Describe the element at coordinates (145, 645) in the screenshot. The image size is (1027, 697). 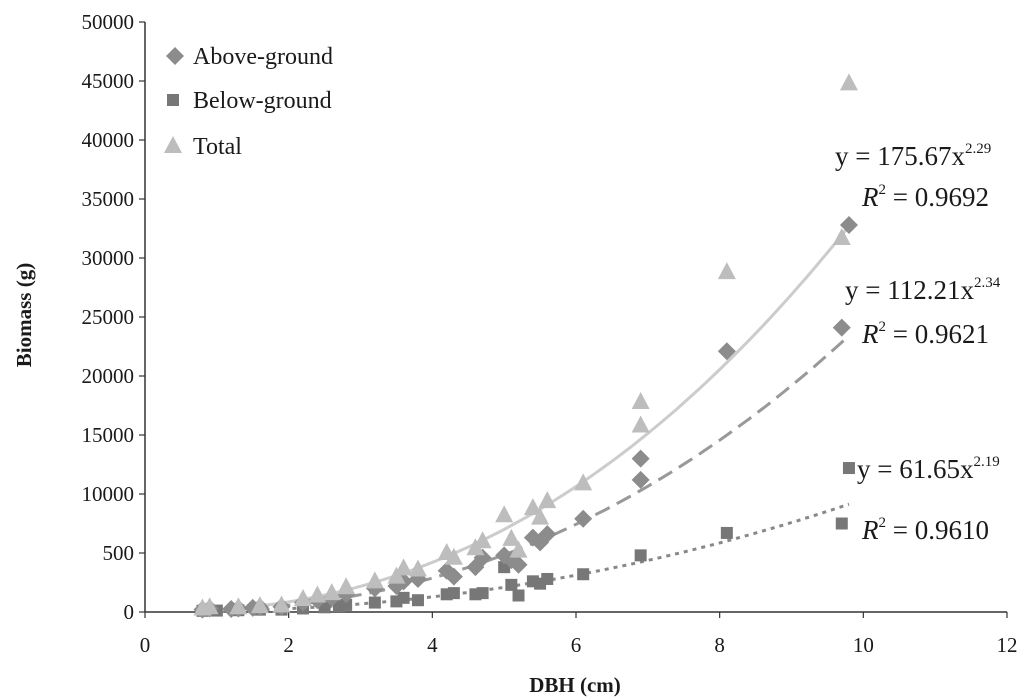
I see `x-tick-label: 0` at that location.